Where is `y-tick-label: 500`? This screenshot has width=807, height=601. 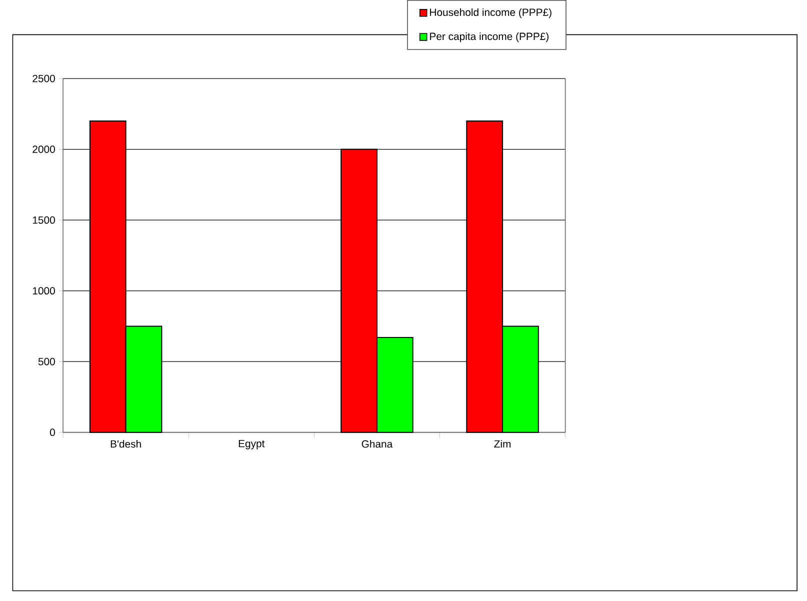 y-tick-label: 500 is located at coordinates (46, 362).